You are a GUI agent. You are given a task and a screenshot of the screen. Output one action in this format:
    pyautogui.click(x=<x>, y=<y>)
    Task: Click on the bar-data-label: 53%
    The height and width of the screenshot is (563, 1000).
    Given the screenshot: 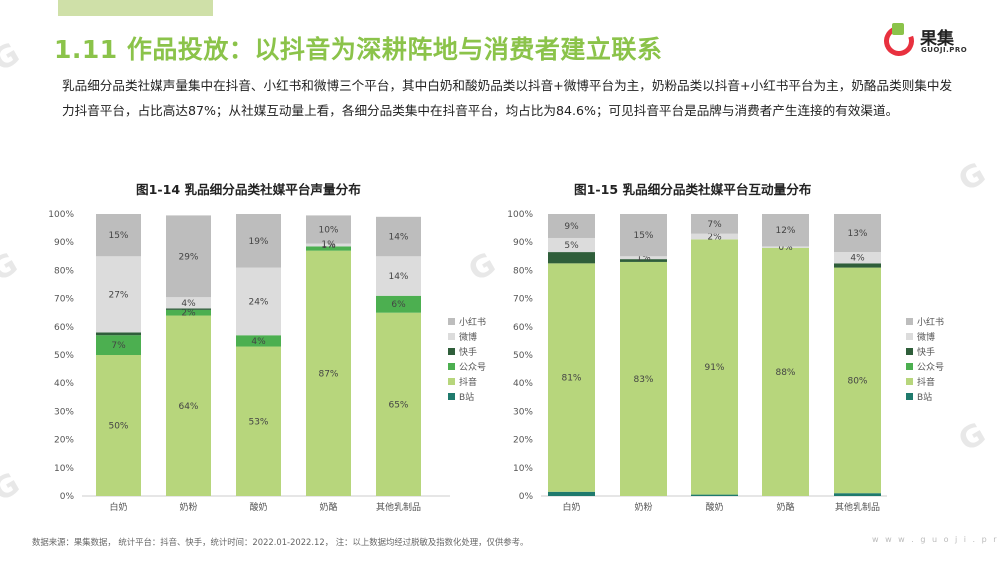 What is the action you would take?
    pyautogui.click(x=258, y=422)
    